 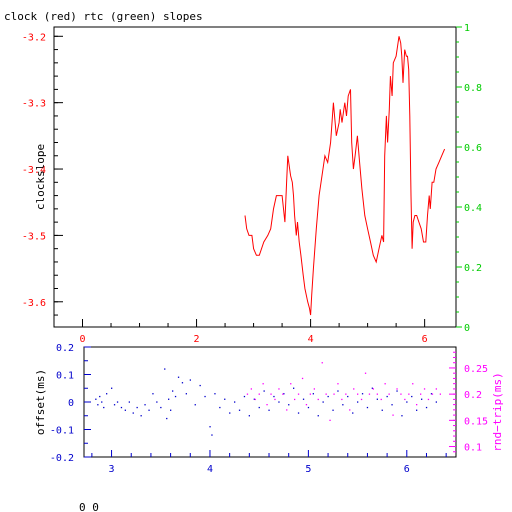 What do you see at coordinates (473, 395) in the screenshot?
I see `bottom-y2tick-label: 0.2` at bounding box center [473, 395].